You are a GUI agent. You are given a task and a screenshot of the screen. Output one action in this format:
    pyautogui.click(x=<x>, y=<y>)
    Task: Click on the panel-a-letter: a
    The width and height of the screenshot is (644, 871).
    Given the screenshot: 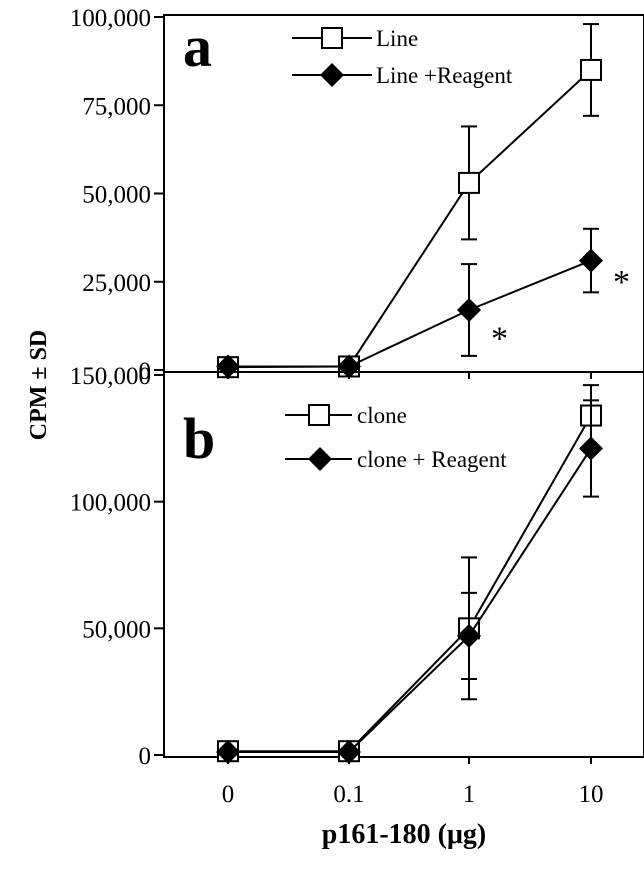 What is the action you would take?
    pyautogui.click(x=197, y=46)
    